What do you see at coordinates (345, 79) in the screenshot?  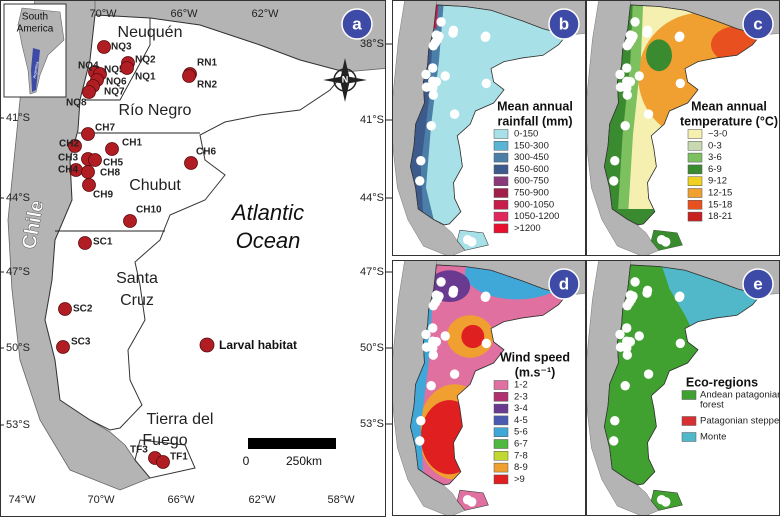 I see `north-label: N` at bounding box center [345, 79].